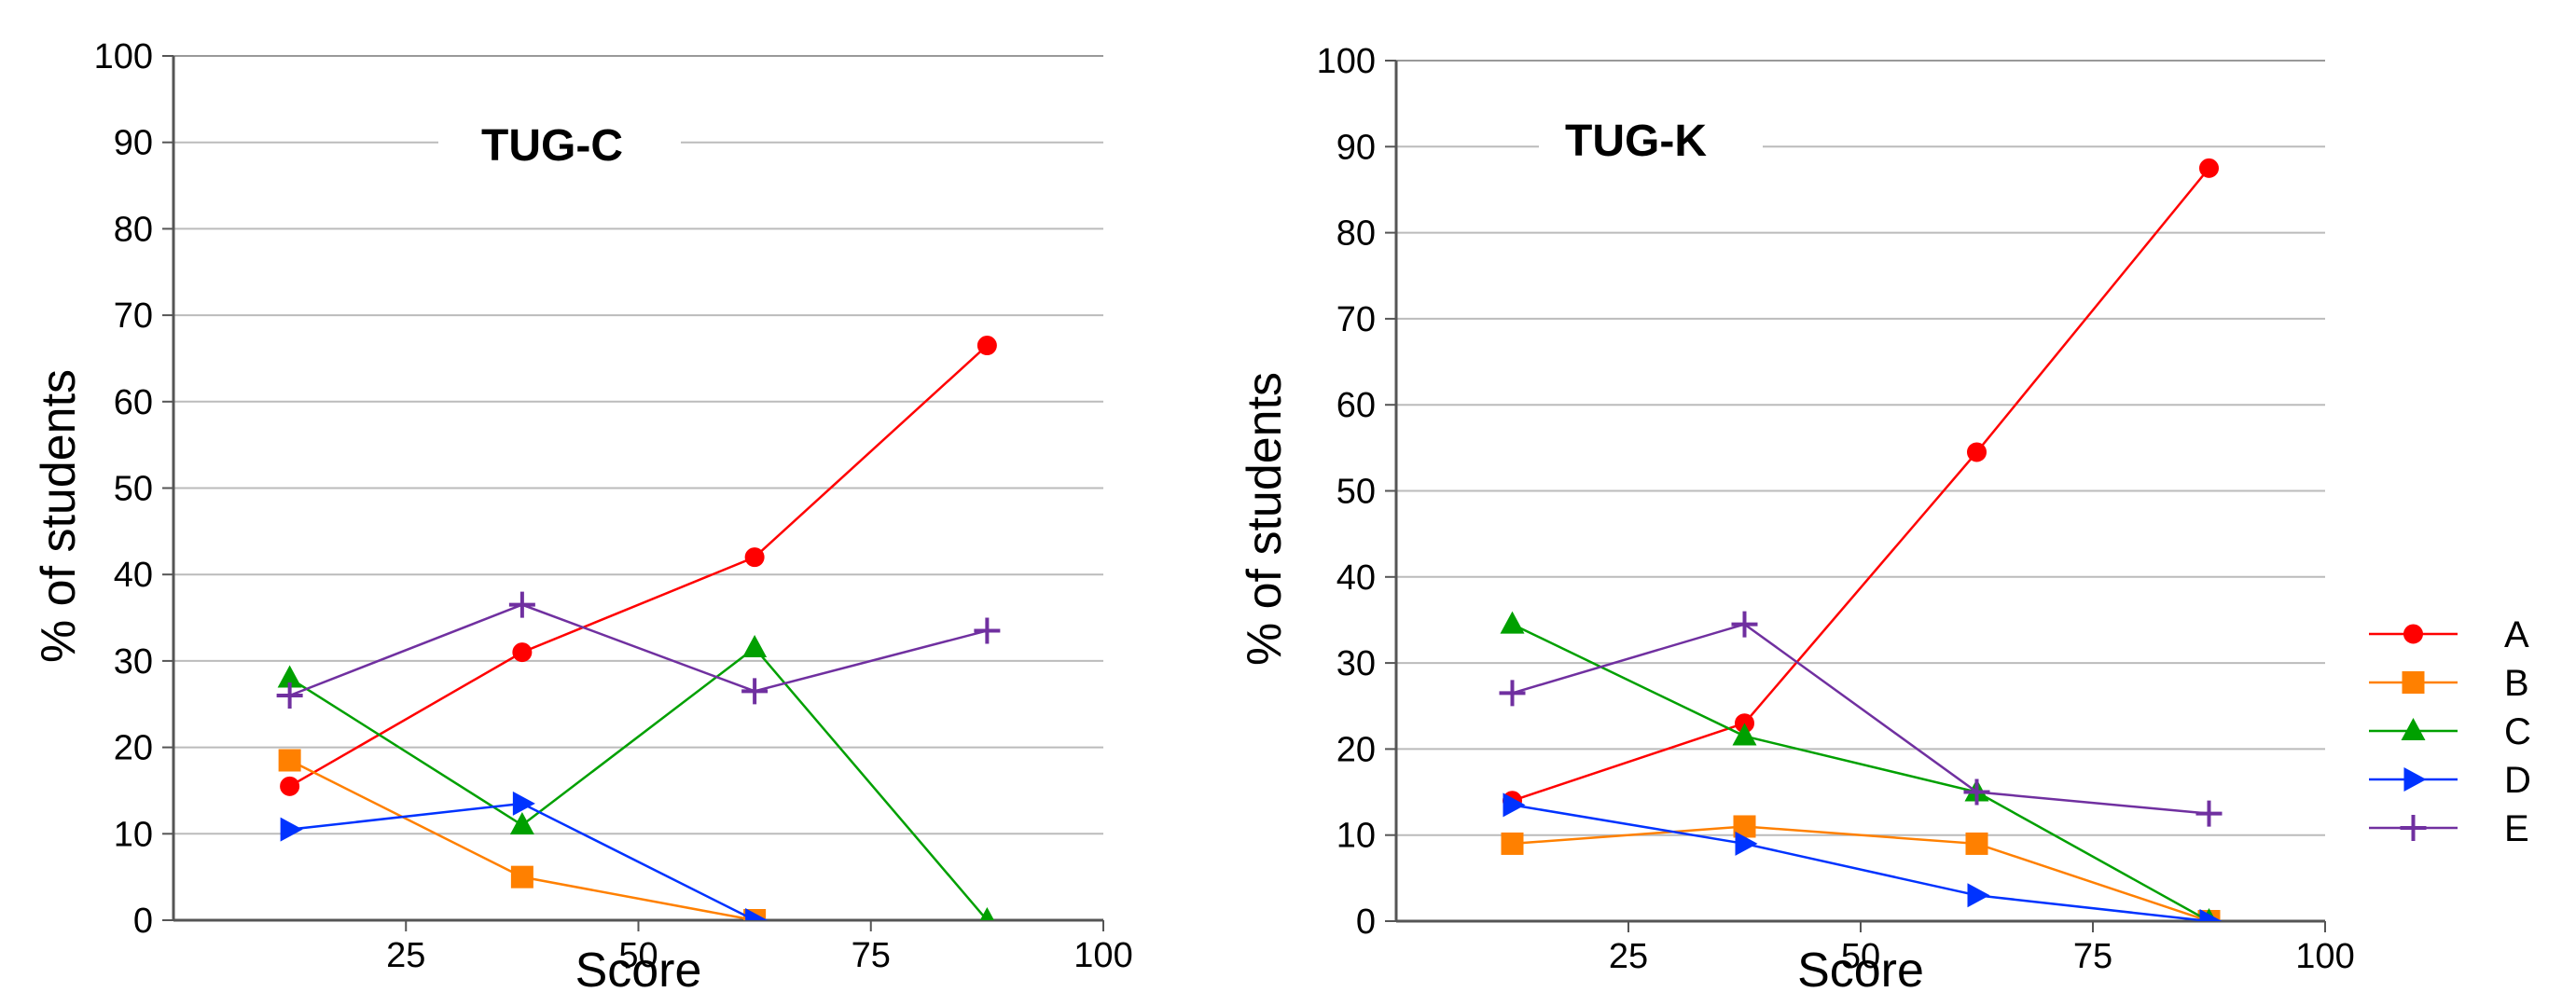  Describe the element at coordinates (2413, 634) in the screenshot. I see `legend-marker-a` at that location.